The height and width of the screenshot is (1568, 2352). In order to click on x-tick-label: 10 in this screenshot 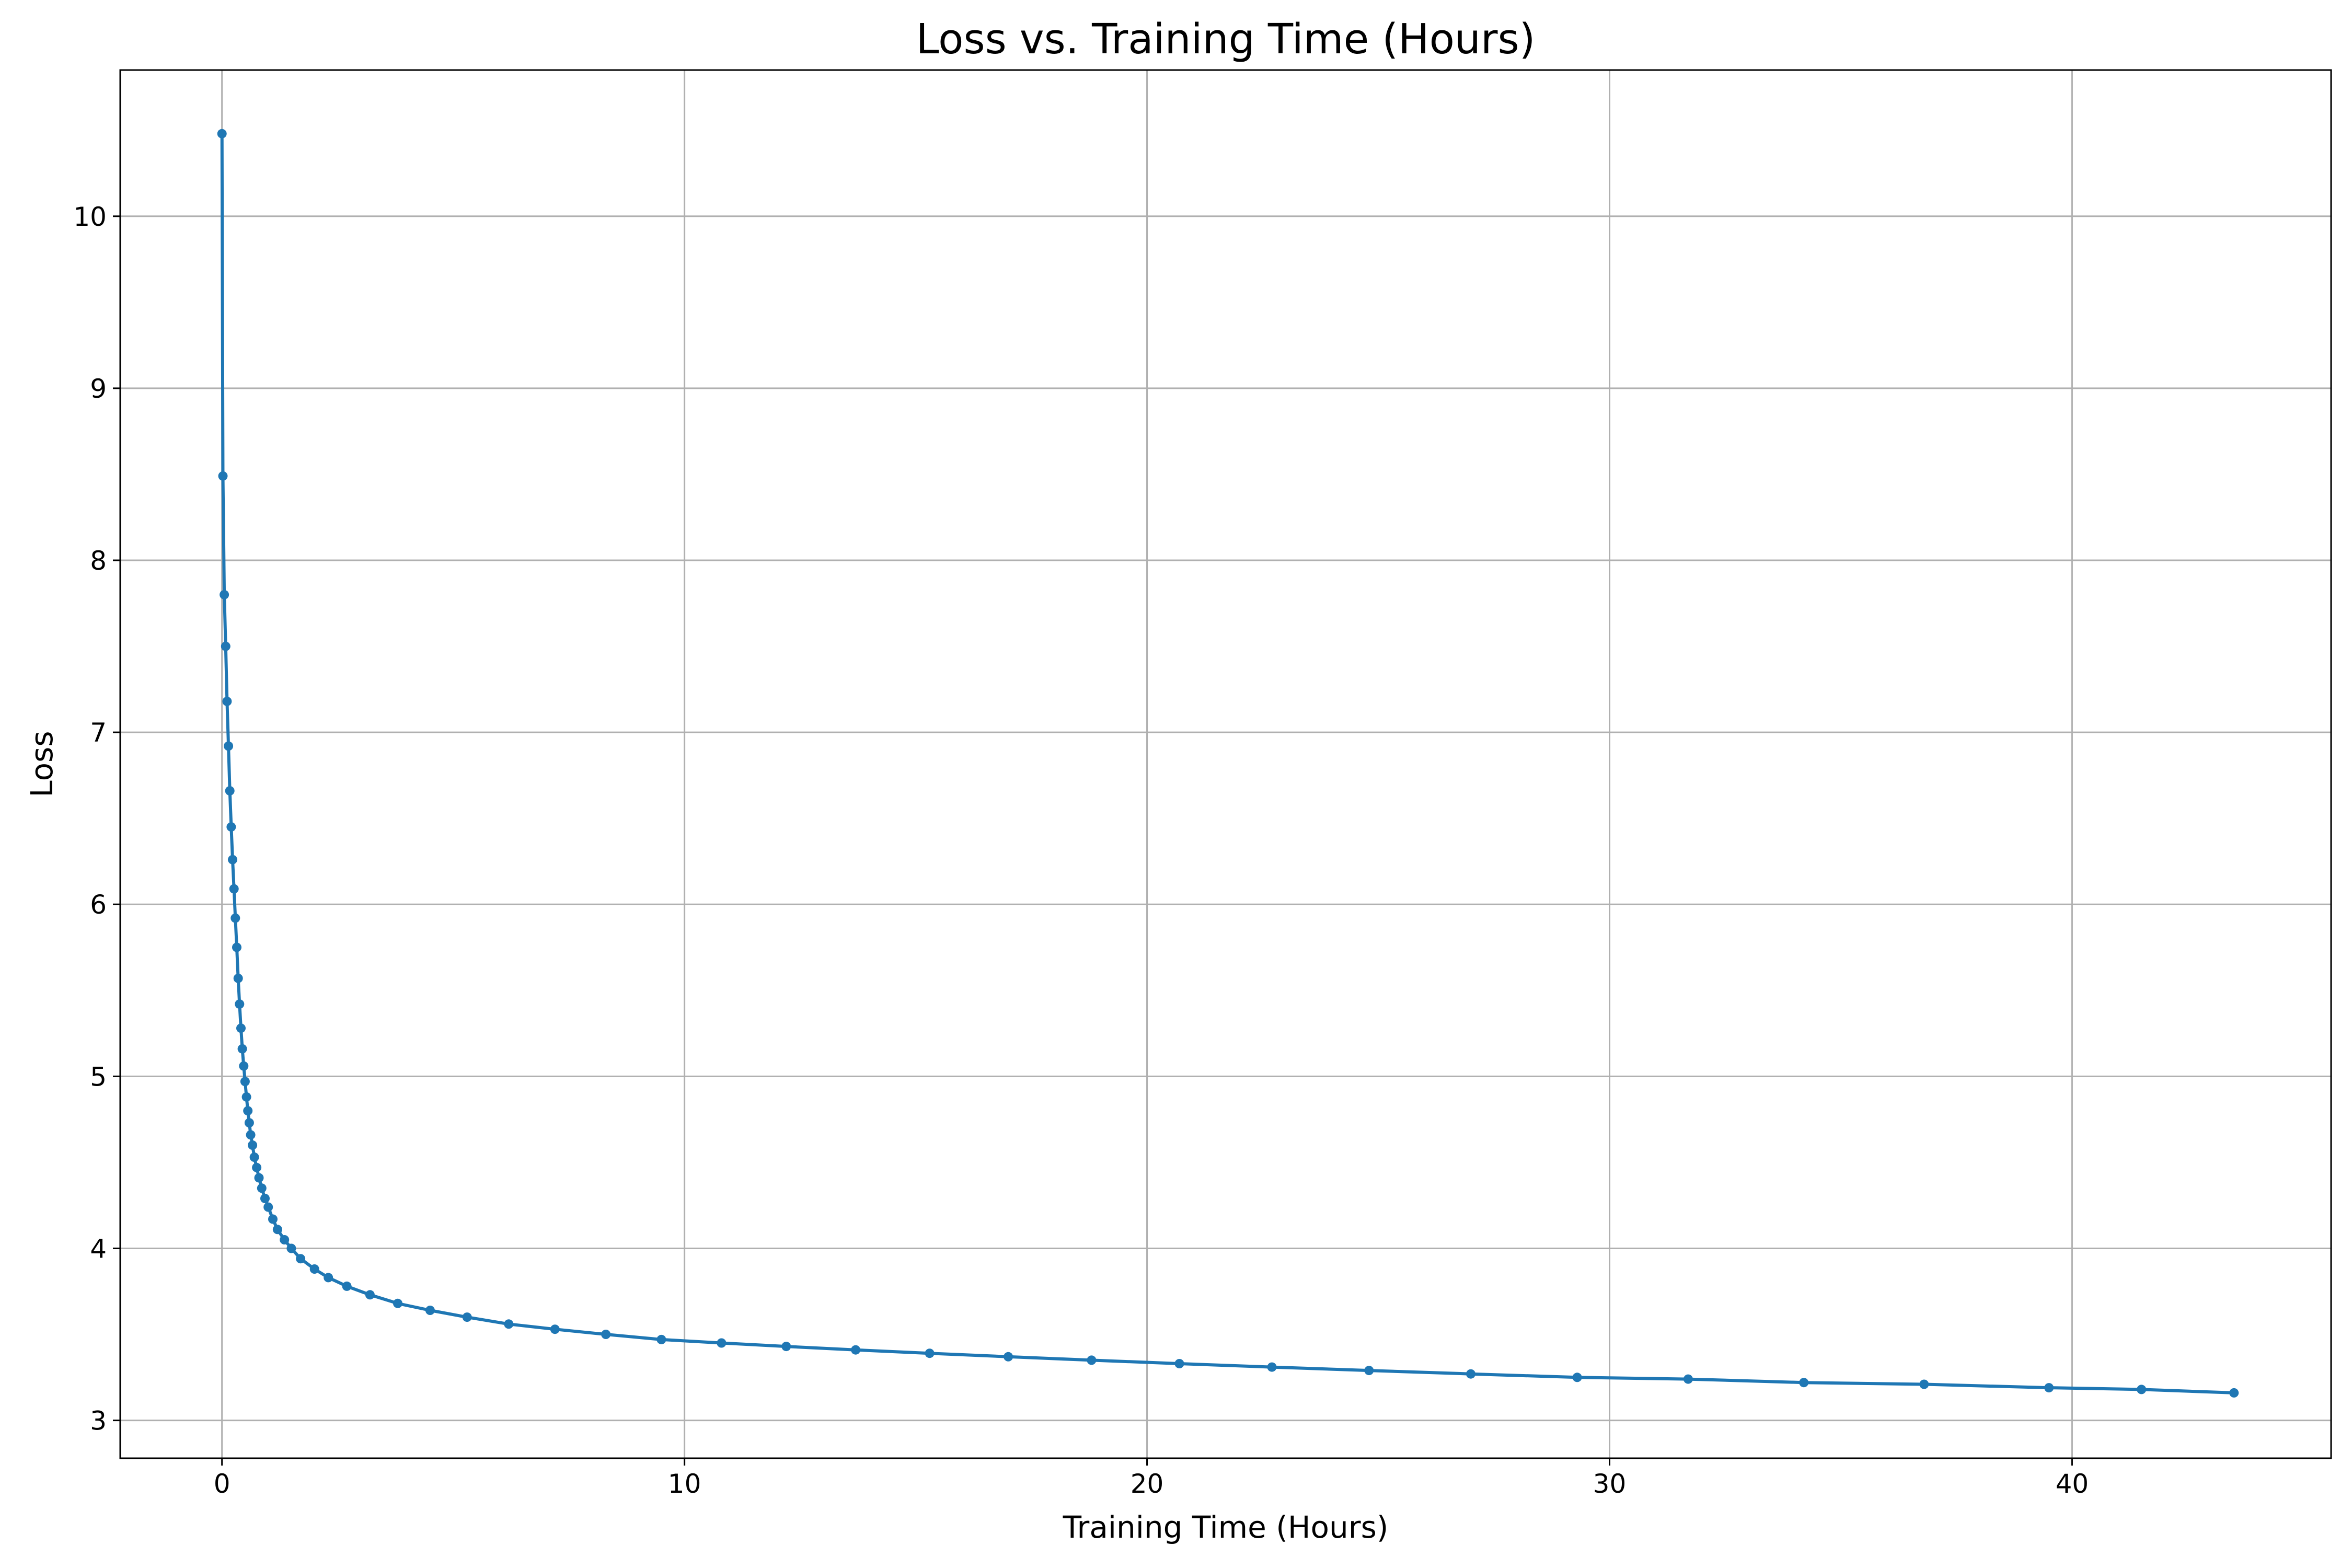, I will do `click(684, 1484)`.